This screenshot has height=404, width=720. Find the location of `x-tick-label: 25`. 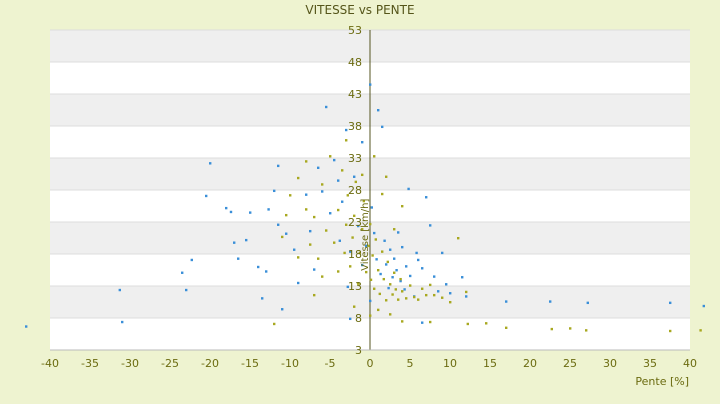

x-tick-label: 25 is located at coordinates (570, 363).